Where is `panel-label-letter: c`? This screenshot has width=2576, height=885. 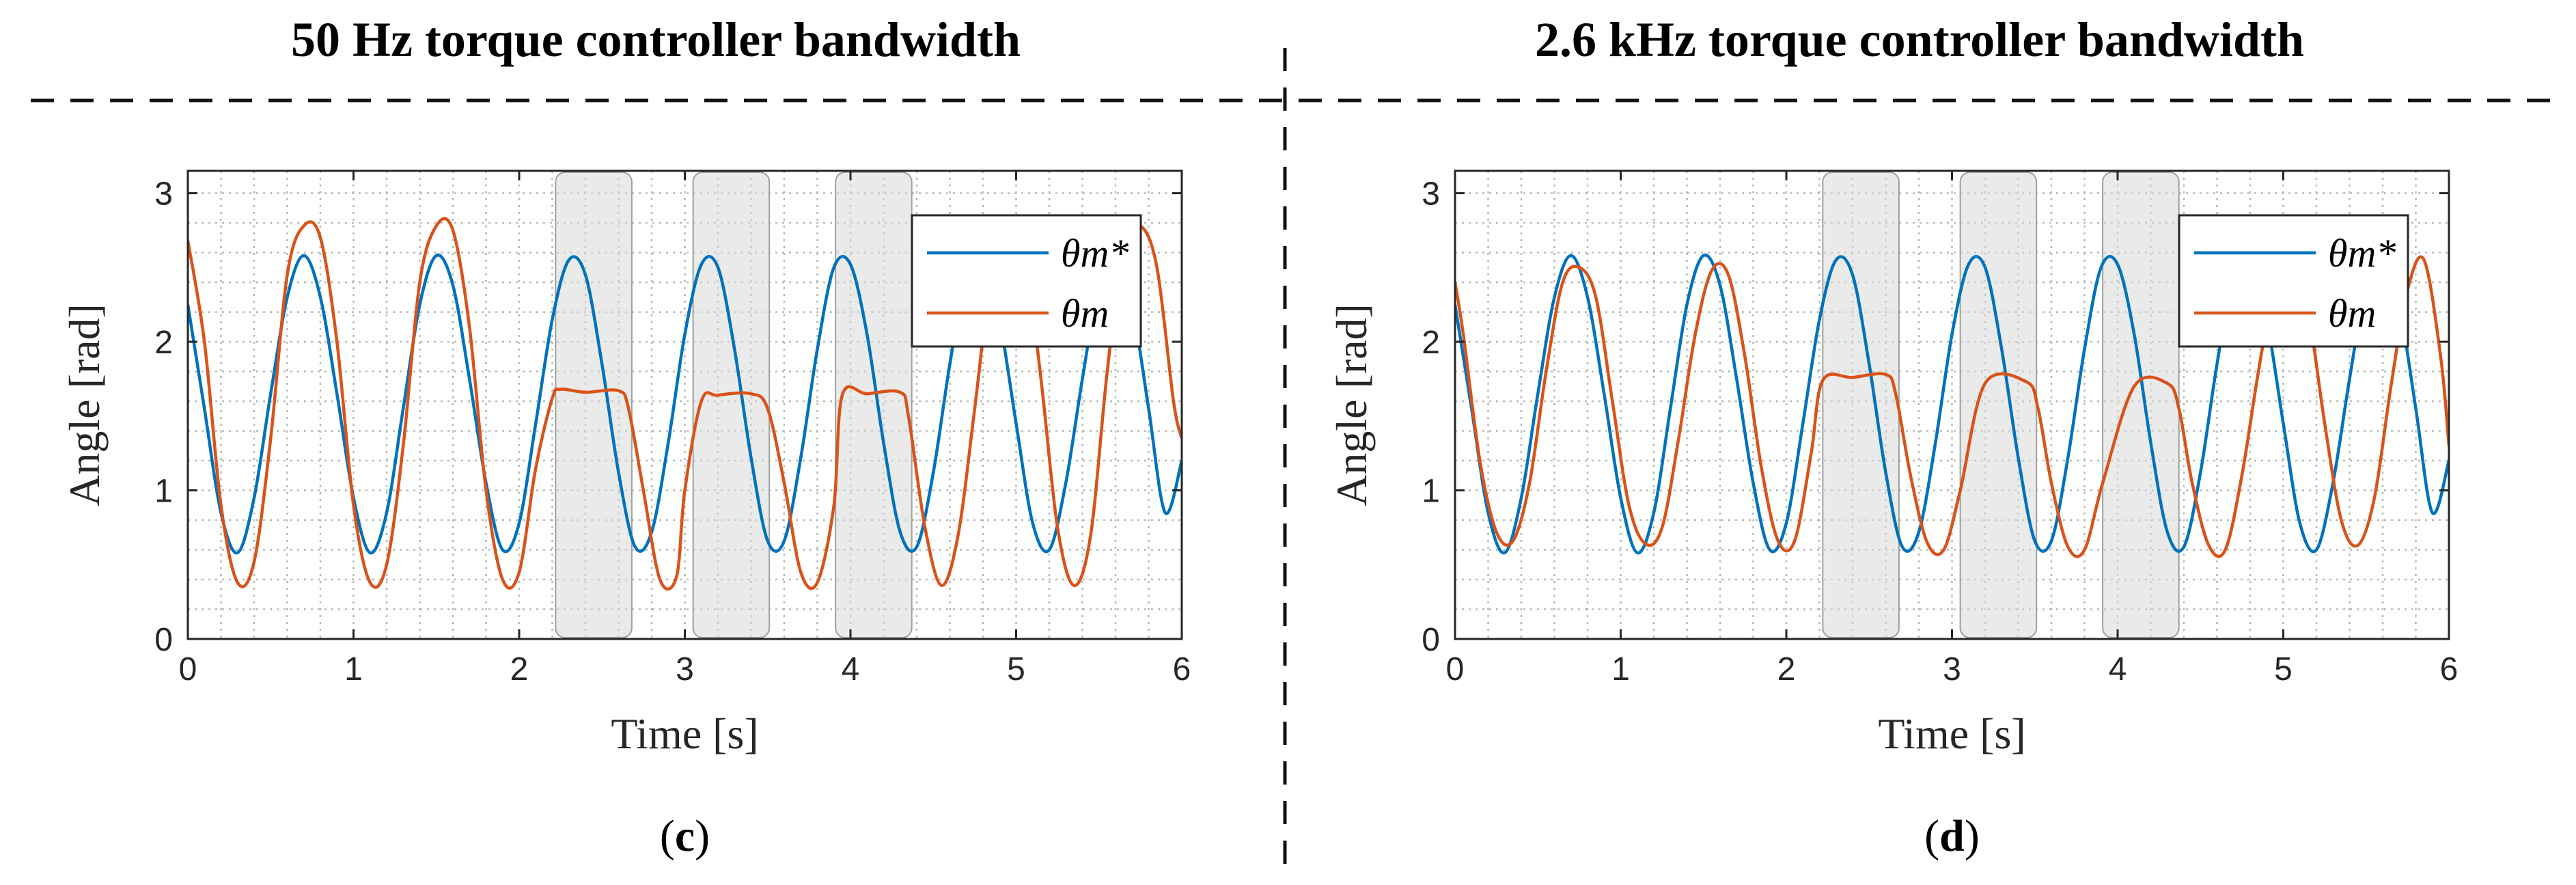 panel-label-letter: c is located at coordinates (685, 836).